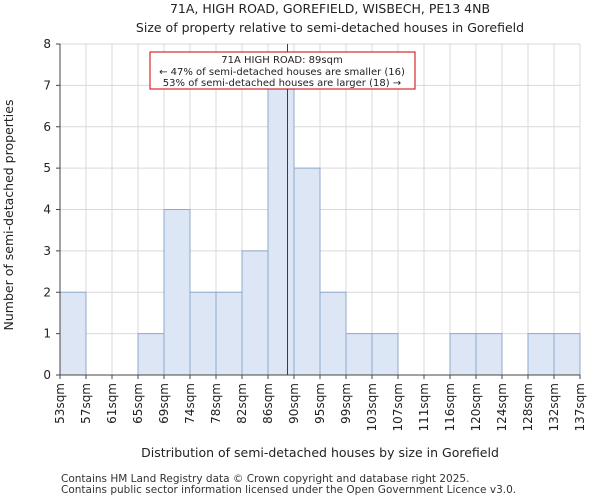 The height and width of the screenshot is (500, 600). I want to click on bar-65sqm, so click(151, 354).